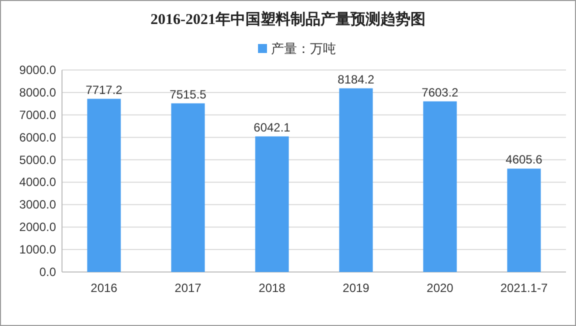  What do you see at coordinates (188, 288) in the screenshot?
I see `x-tick-label: 2017` at bounding box center [188, 288].